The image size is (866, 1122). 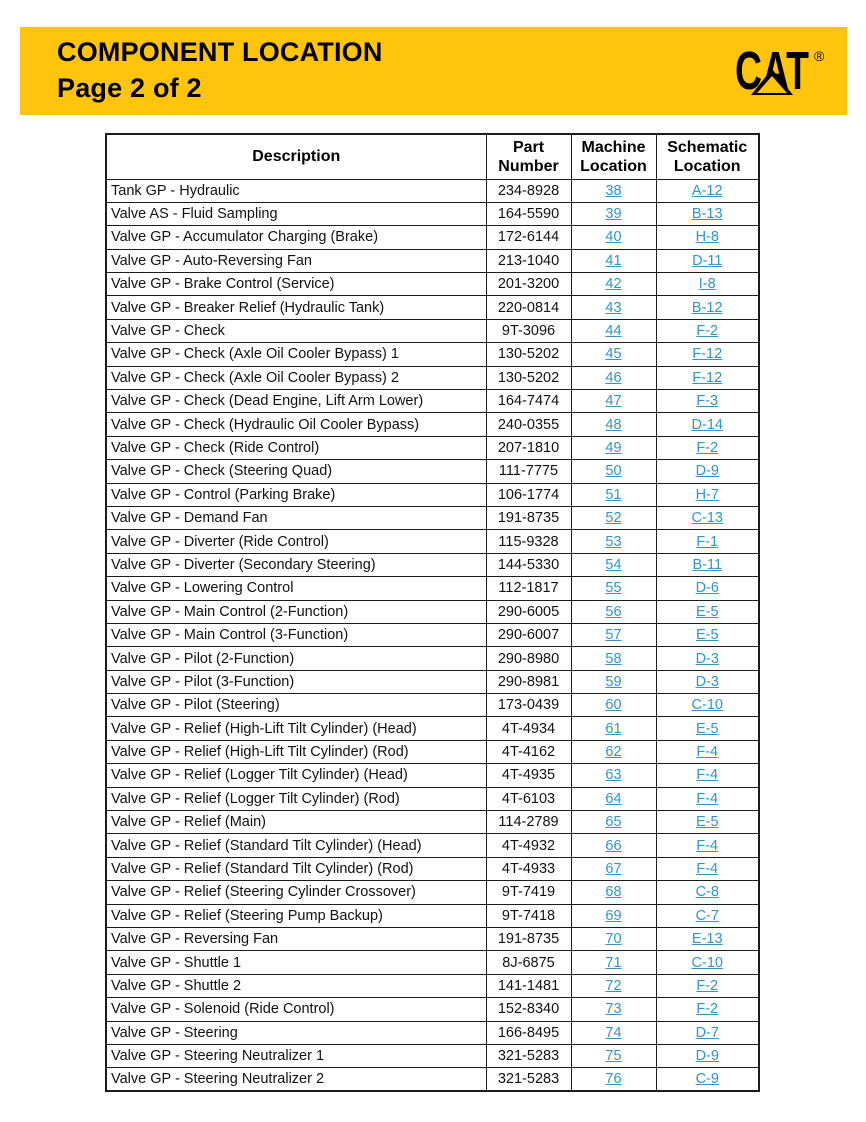 What do you see at coordinates (613, 424) in the screenshot?
I see `machine-location-link: 48` at bounding box center [613, 424].